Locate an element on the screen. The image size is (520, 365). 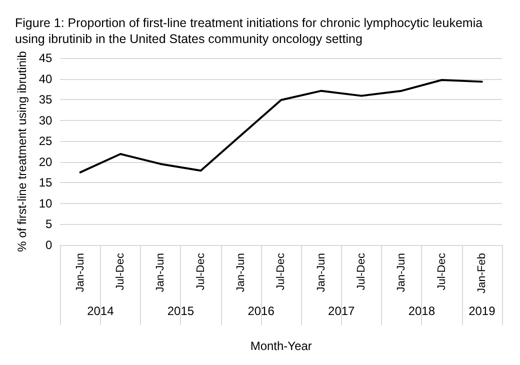
y-tick-label: 45 is located at coordinates (45, 58).